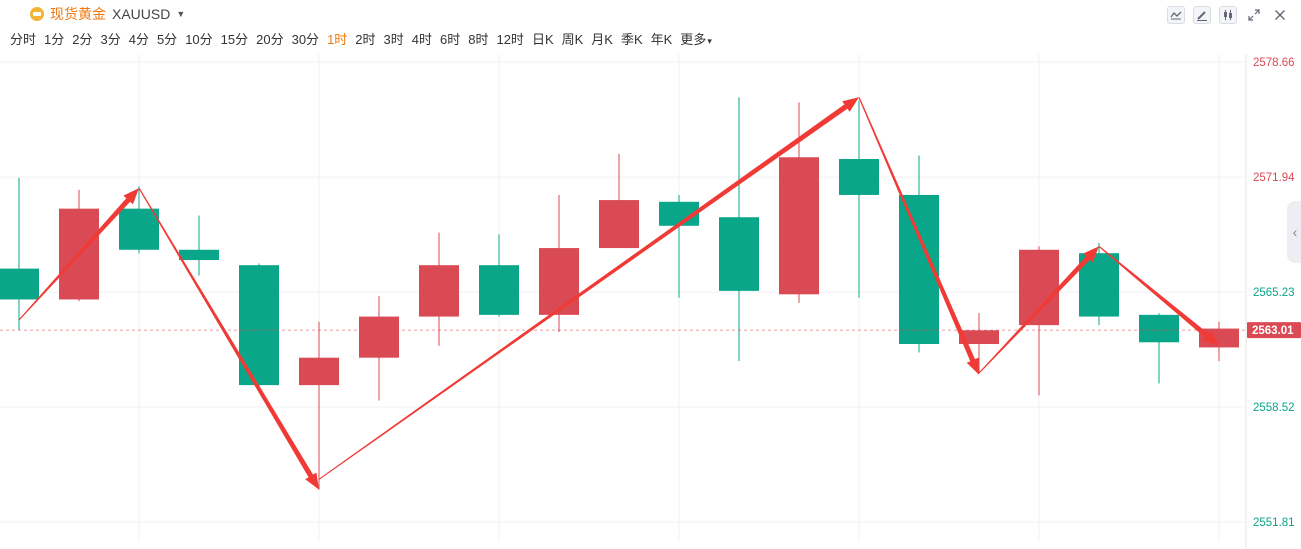 The image size is (1301, 549). Describe the element at coordinates (141, 14) in the screenshot. I see `symbol-code: XAUUSD` at that location.